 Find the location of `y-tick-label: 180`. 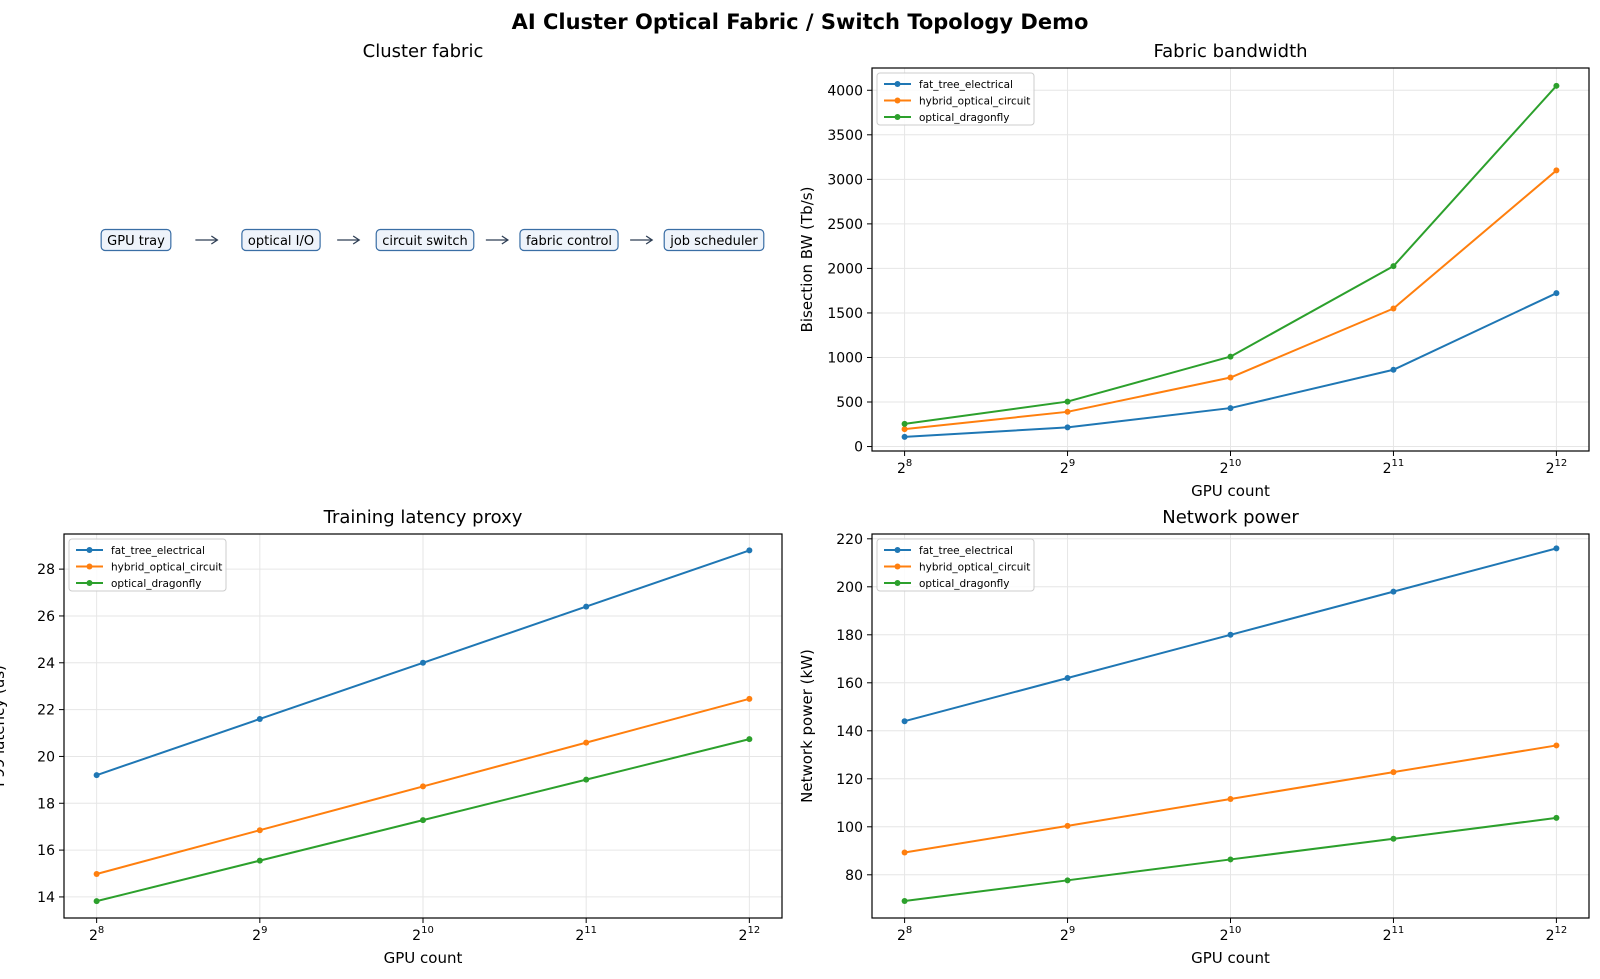

y-tick-label: 180 is located at coordinates (849, 636).